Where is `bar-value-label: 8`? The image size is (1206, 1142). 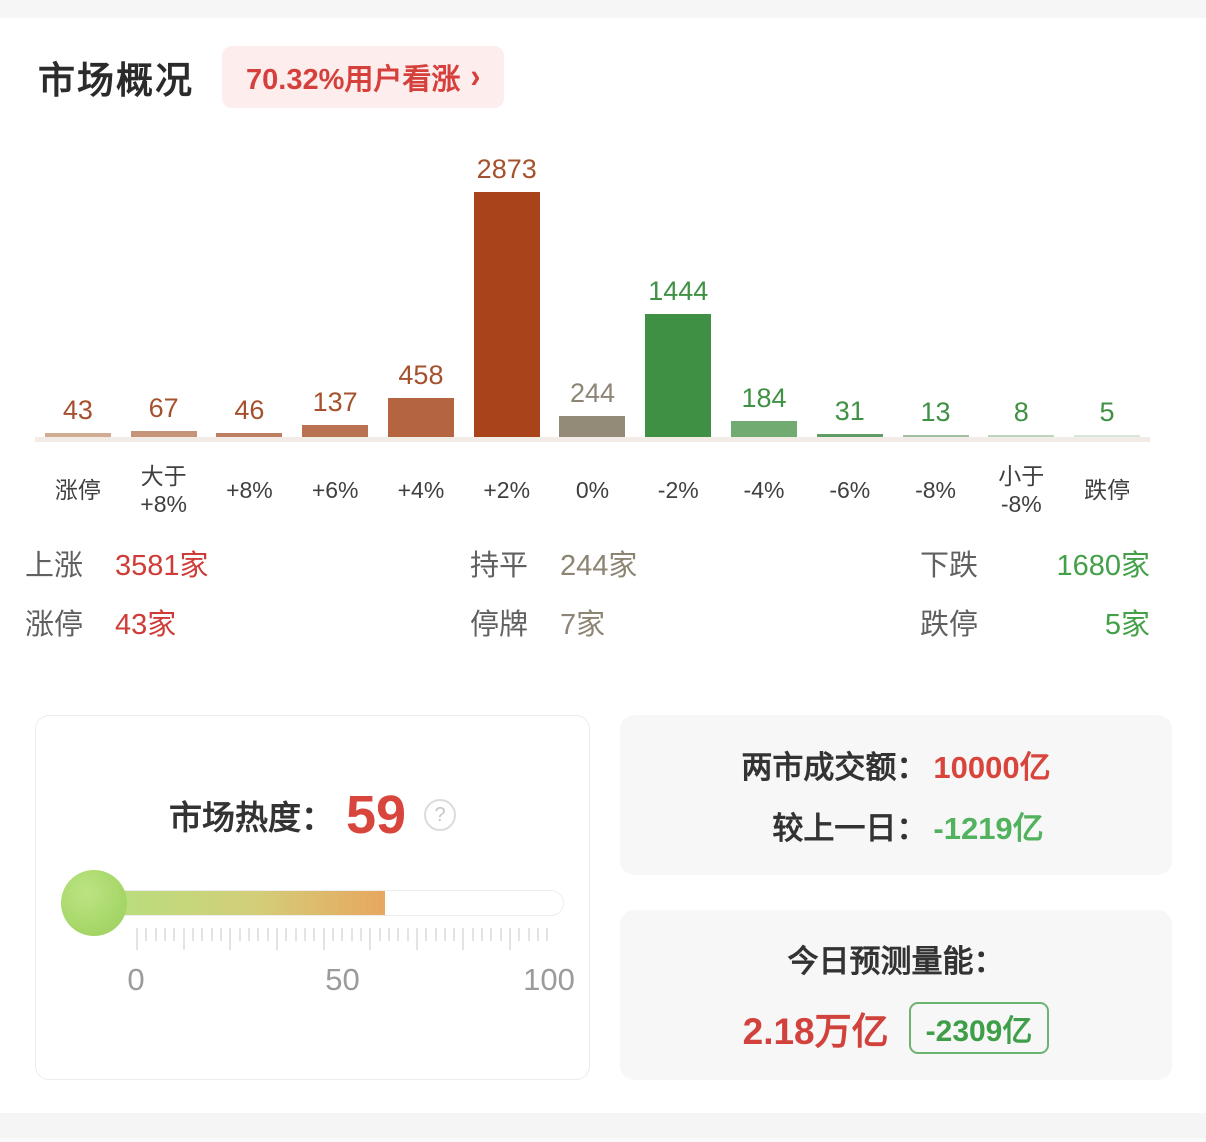
bar-value-label: 8 is located at coordinates (1021, 412).